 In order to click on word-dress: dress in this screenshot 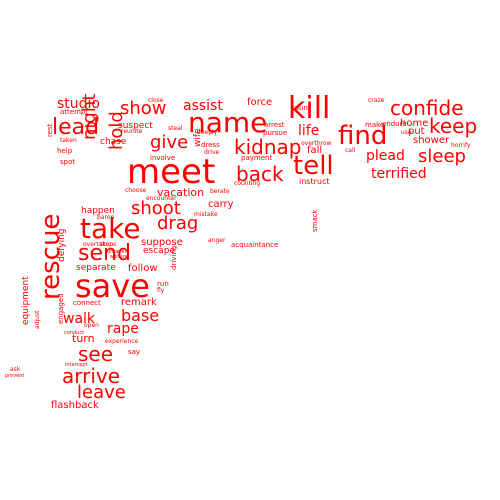, I will do `click(210, 145)`.